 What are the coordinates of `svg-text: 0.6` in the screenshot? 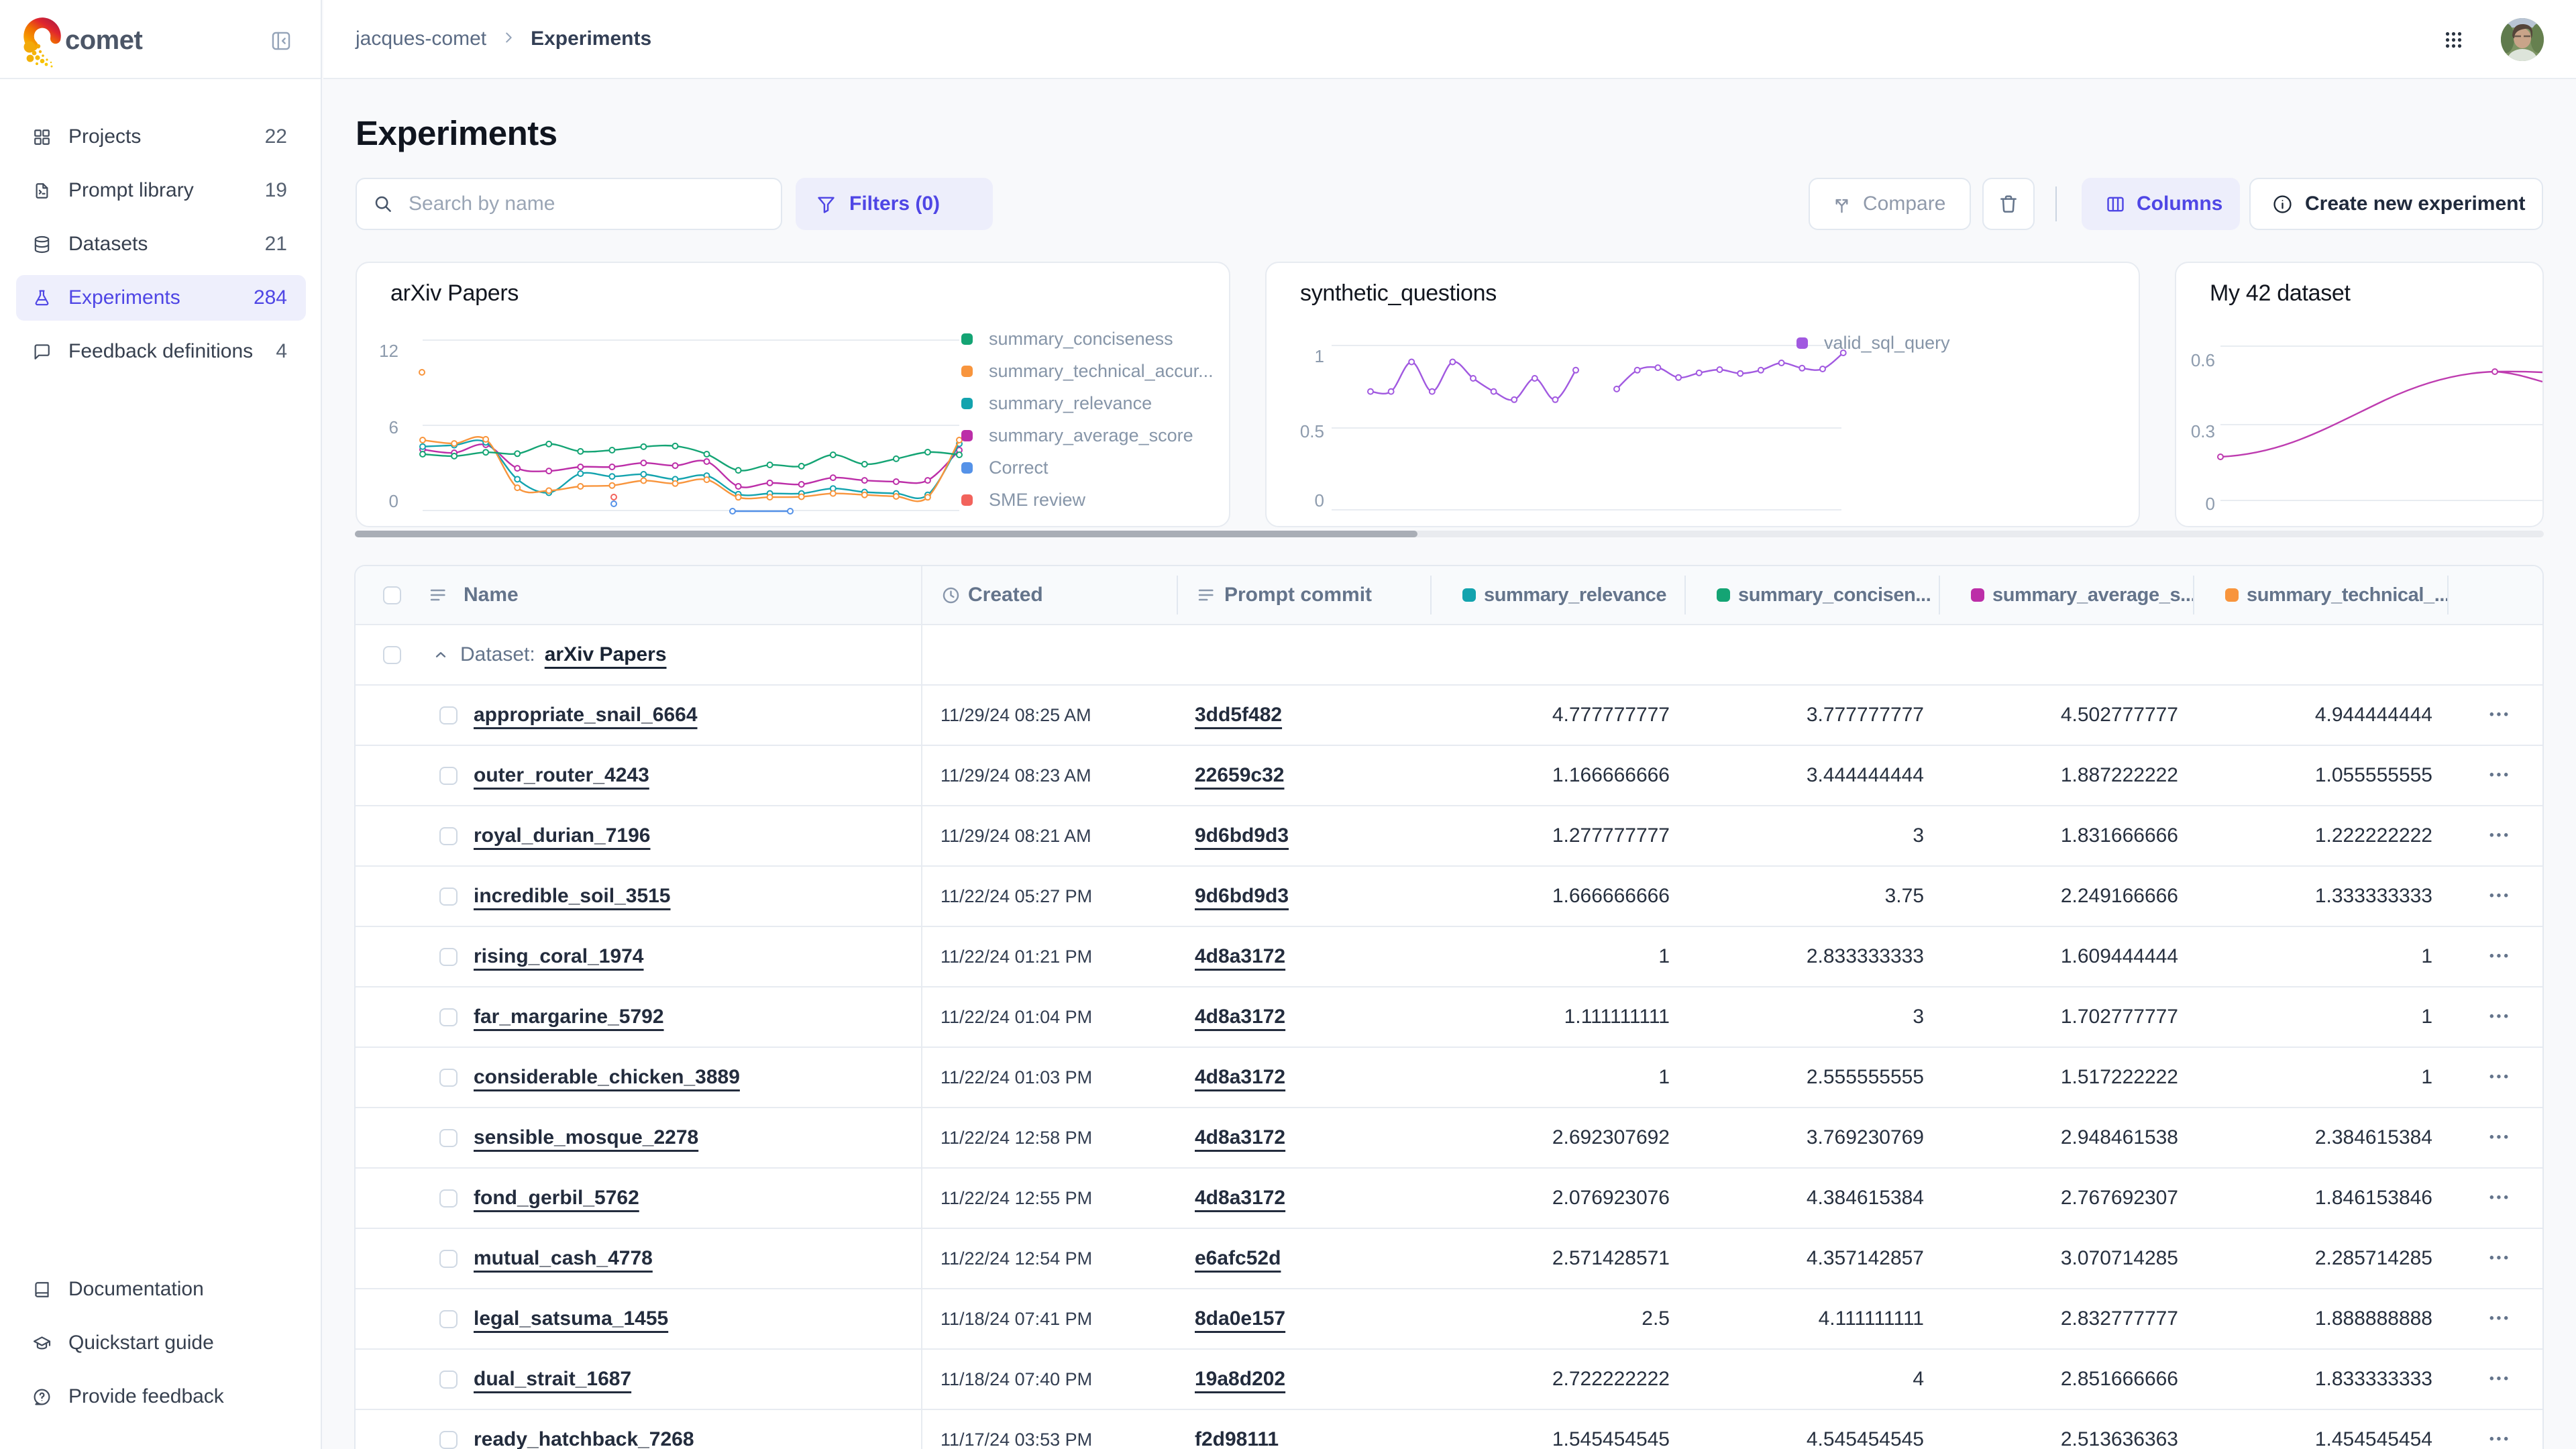 It's located at (2203, 360).